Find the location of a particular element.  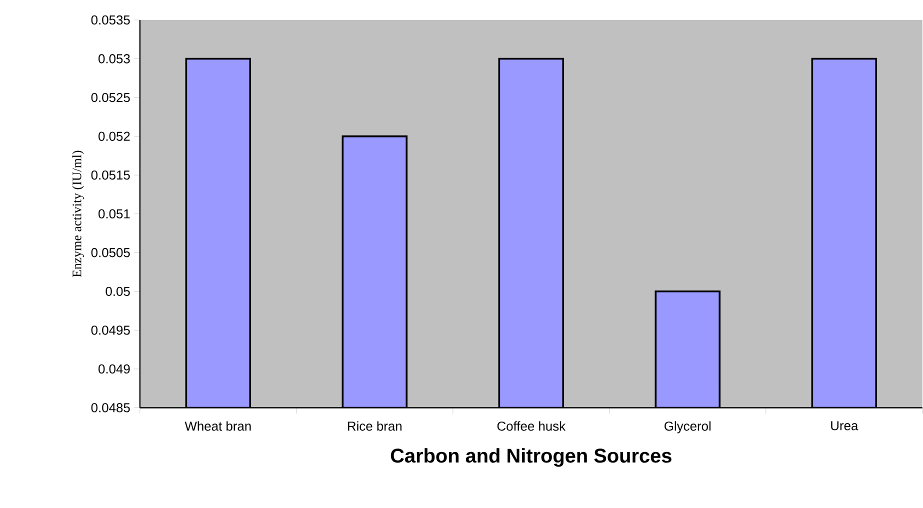

y-tick-label: 0.05 is located at coordinates (118, 291).